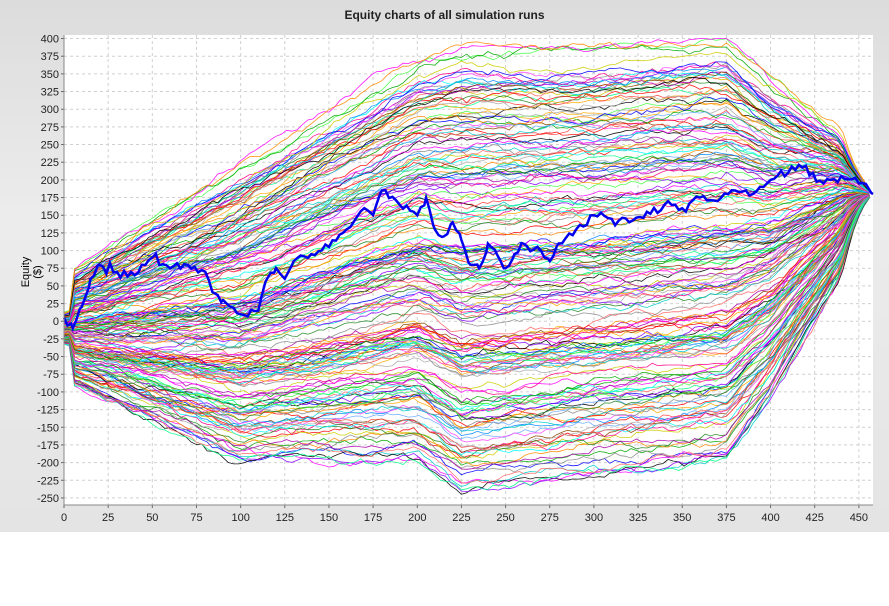 Image resolution: width=889 pixels, height=606 pixels. I want to click on y-tick-label: 300, so click(50, 110).